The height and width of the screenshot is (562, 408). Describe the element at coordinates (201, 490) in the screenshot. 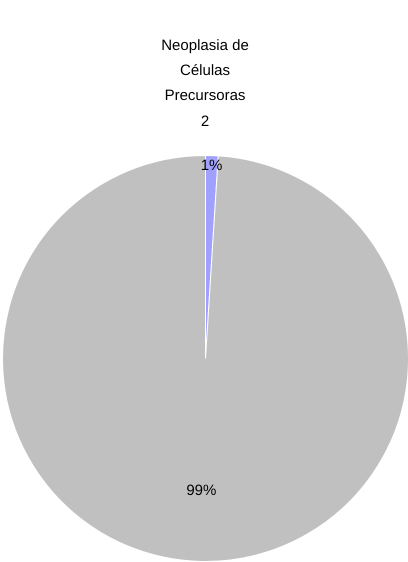

I see `data-label: 99%` at that location.